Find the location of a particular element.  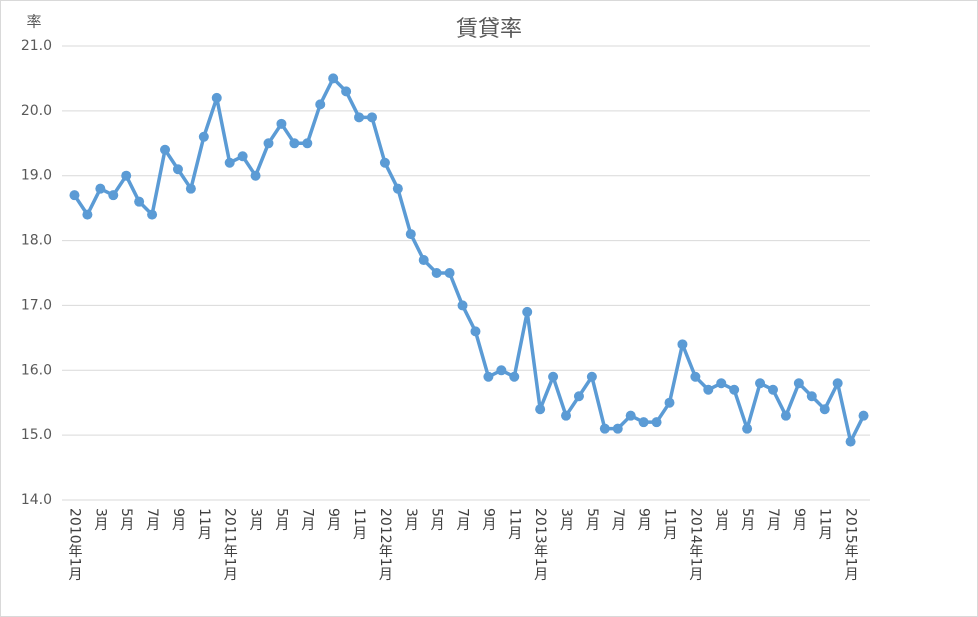

y-tick-label: 20.0 is located at coordinates (36, 111).